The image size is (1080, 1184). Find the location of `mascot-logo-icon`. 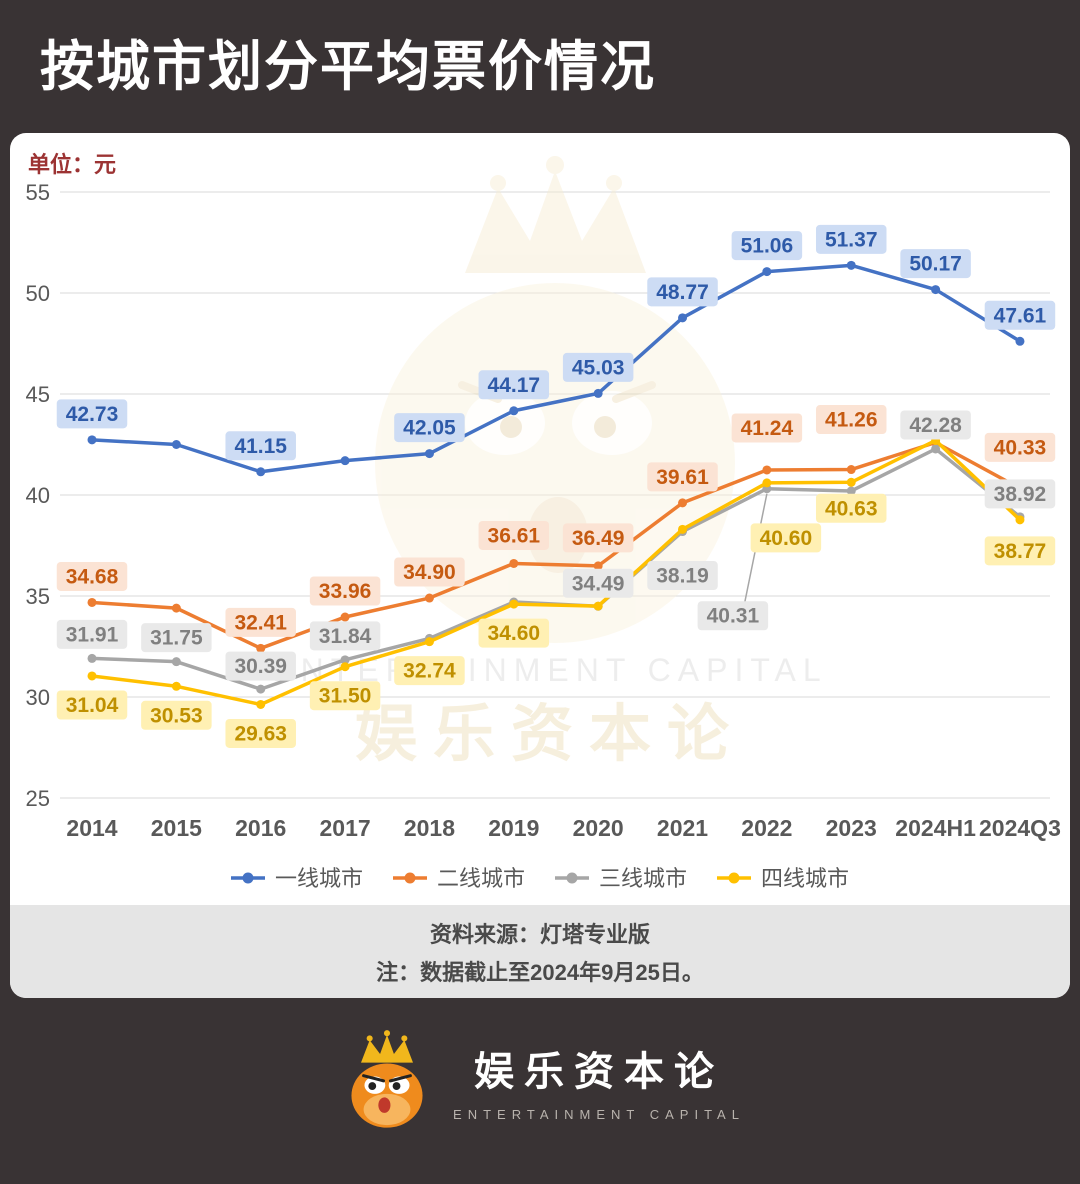

mascot-logo-icon is located at coordinates (387, 1079).